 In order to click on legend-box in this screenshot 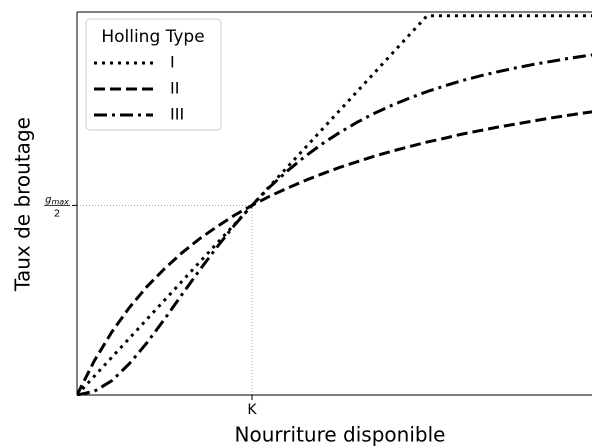, I will do `click(153, 74)`.